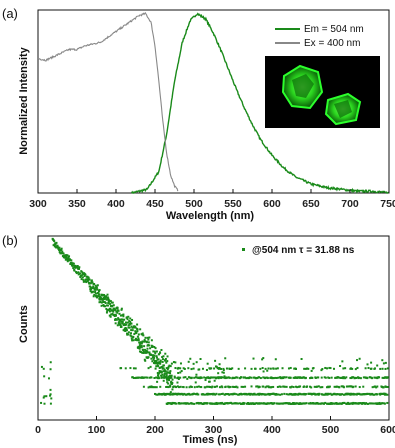  Describe the element at coordinates (331, 430) in the screenshot. I see `x-tick-label: 500` at that location.